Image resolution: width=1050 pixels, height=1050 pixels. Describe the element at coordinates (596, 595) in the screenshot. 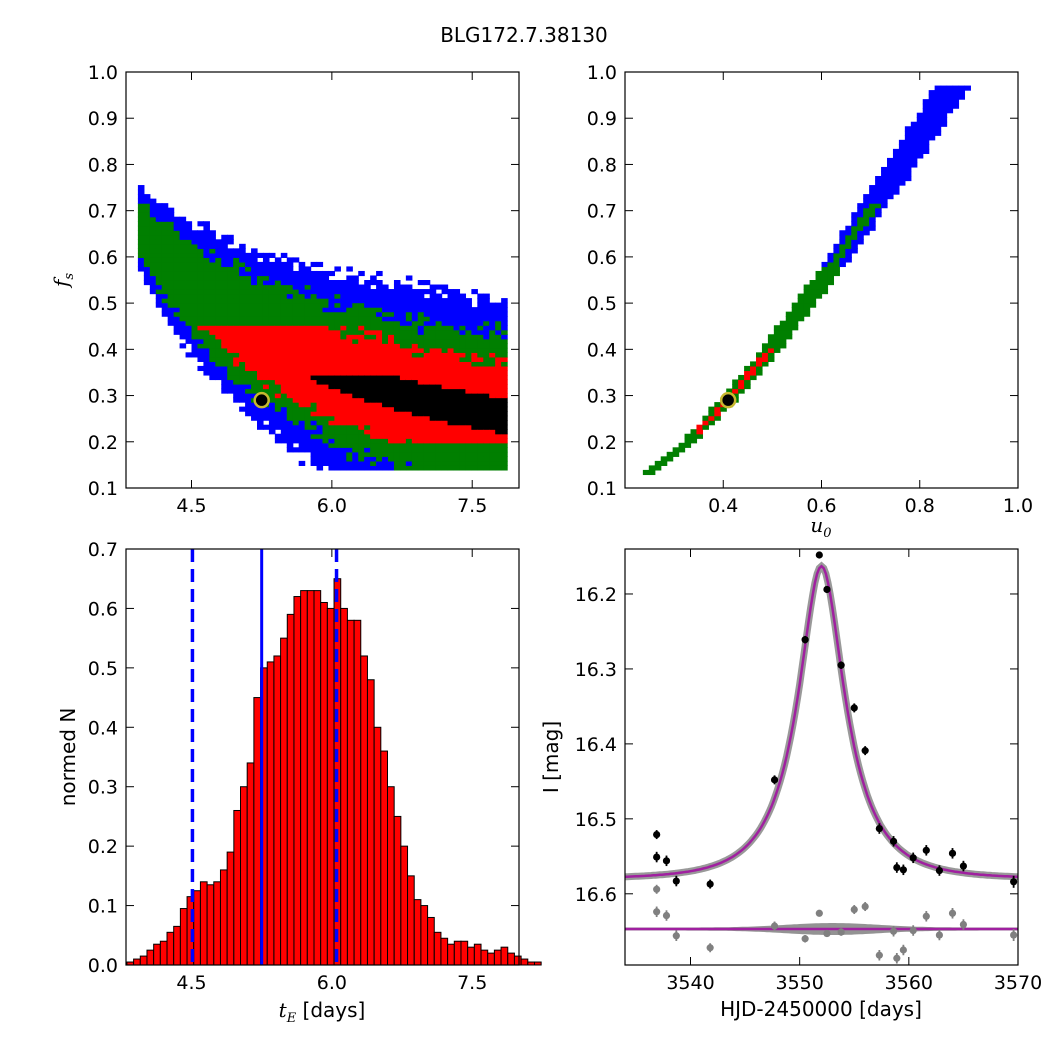

I see `y-tick-label: 16.2` at that location.